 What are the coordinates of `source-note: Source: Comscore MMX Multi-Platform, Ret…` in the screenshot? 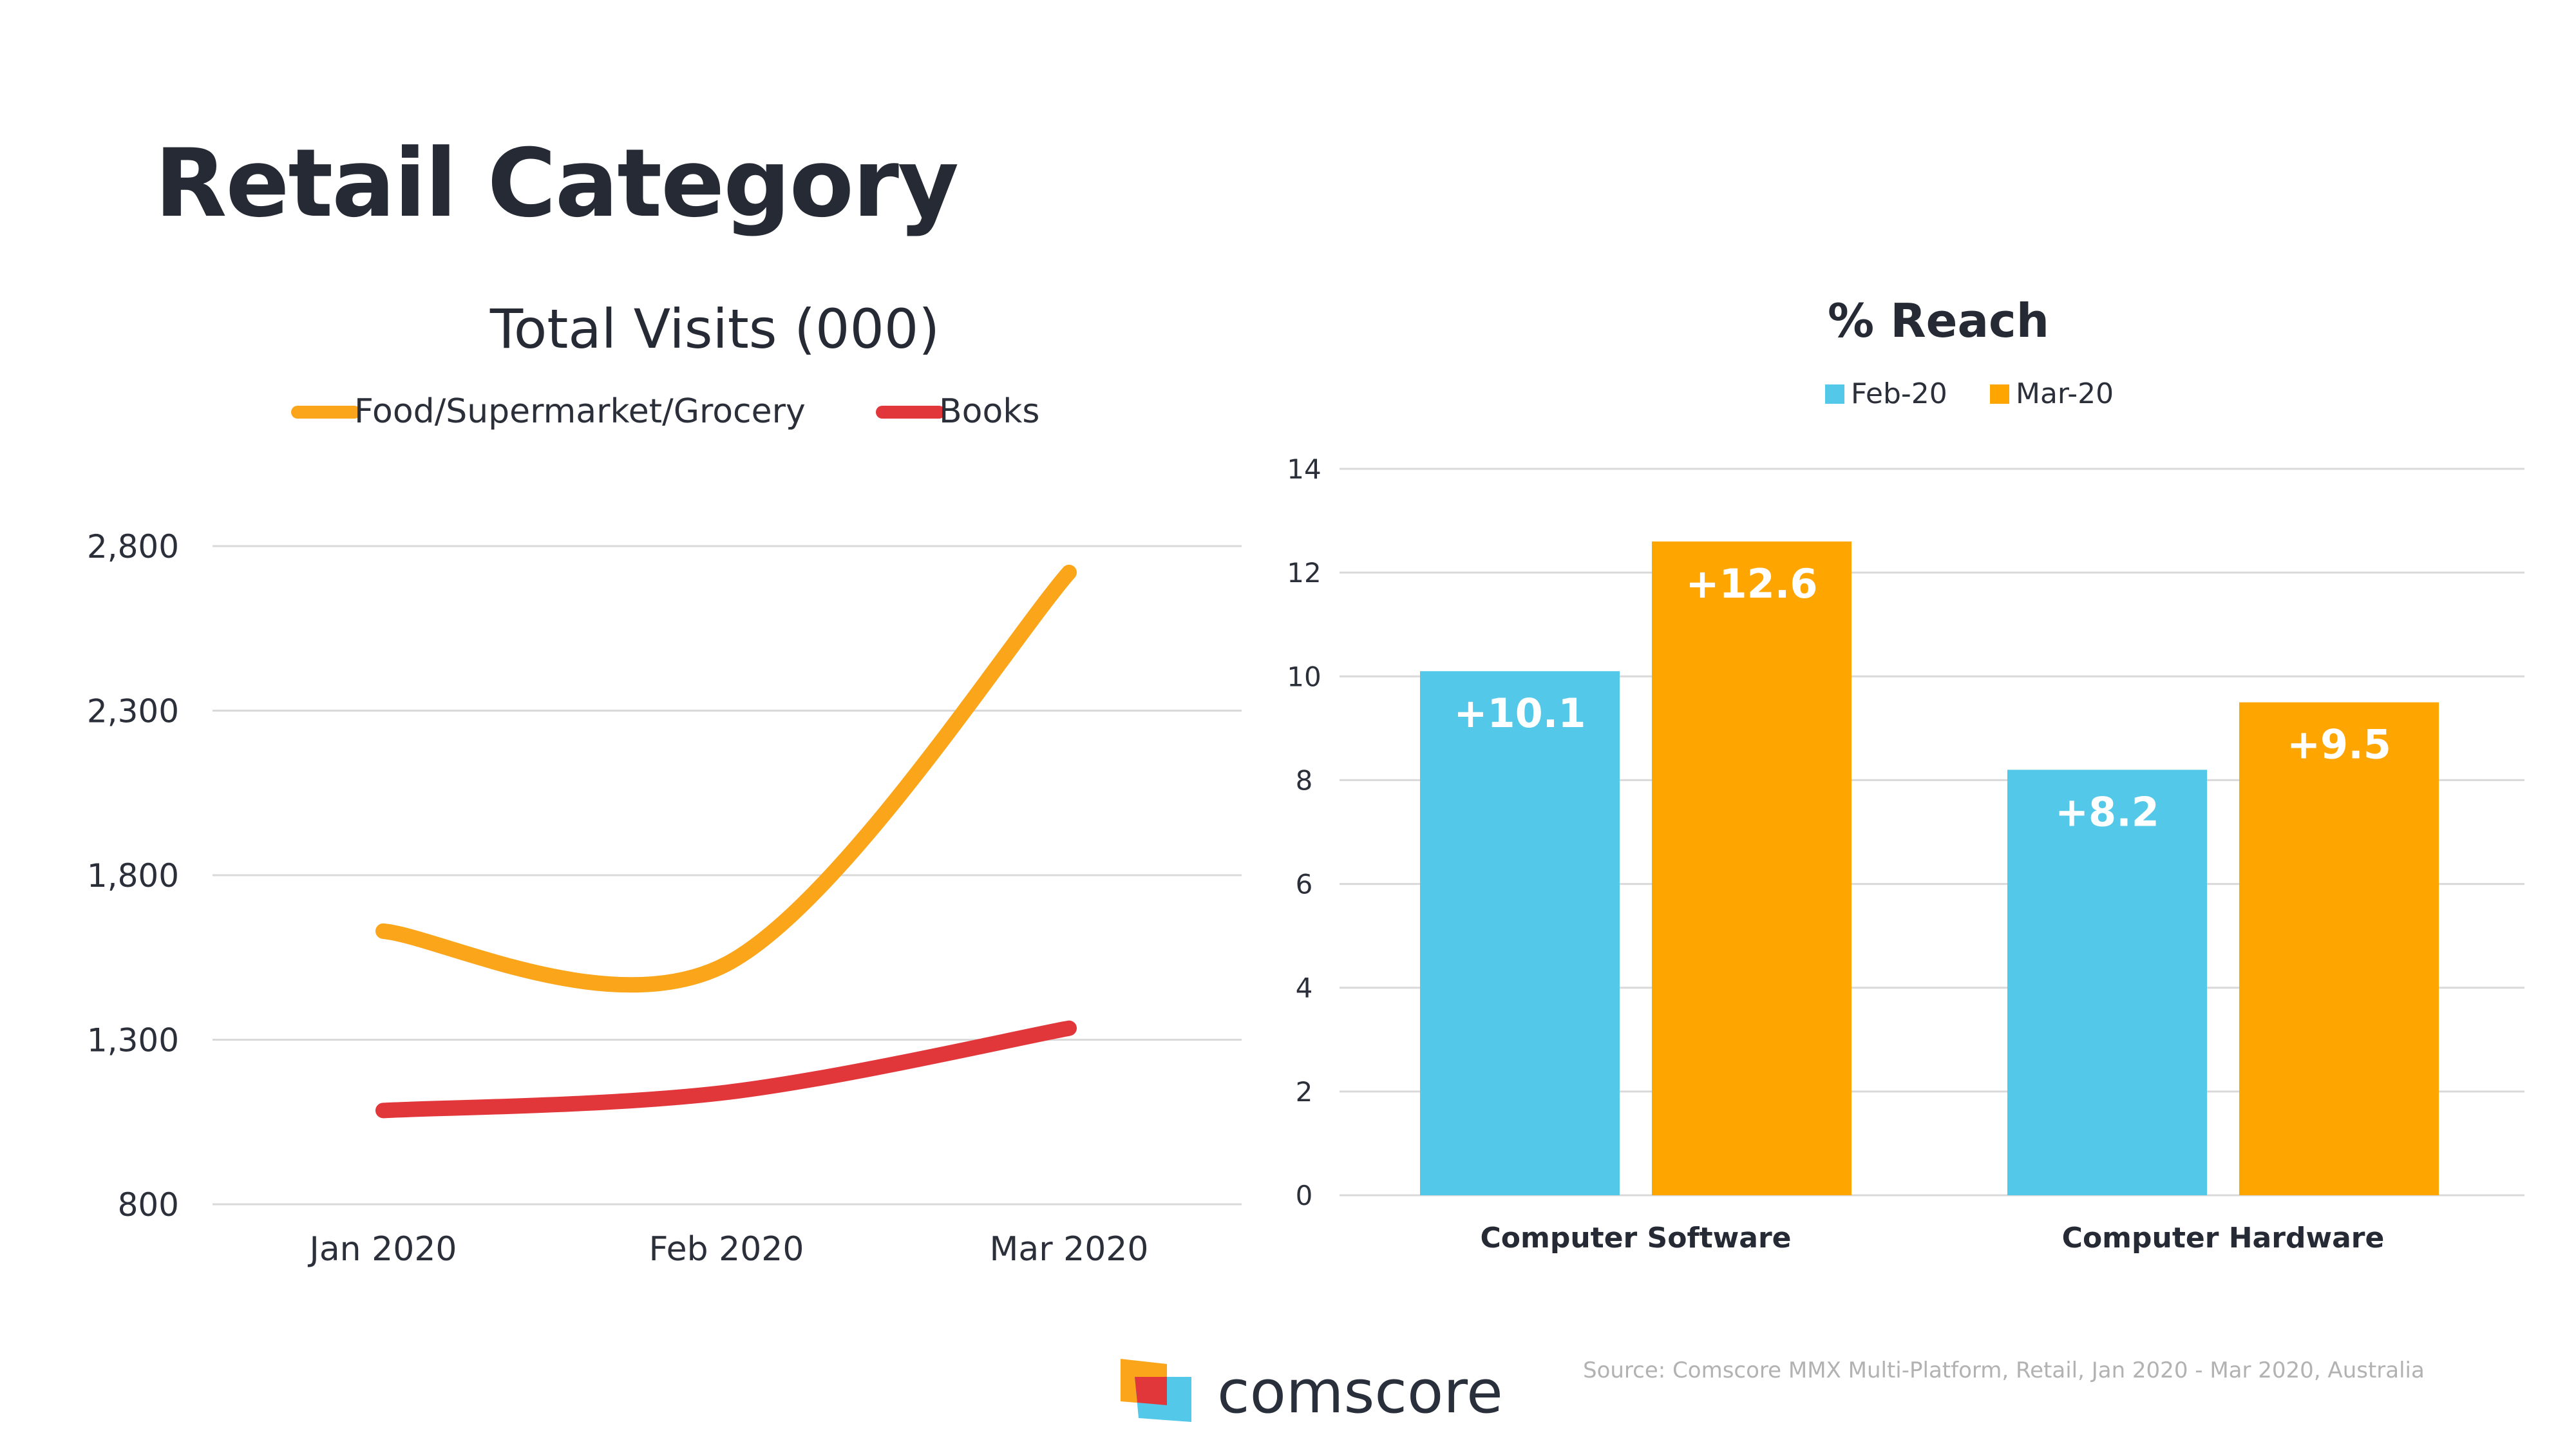 It's located at (2004, 1370).